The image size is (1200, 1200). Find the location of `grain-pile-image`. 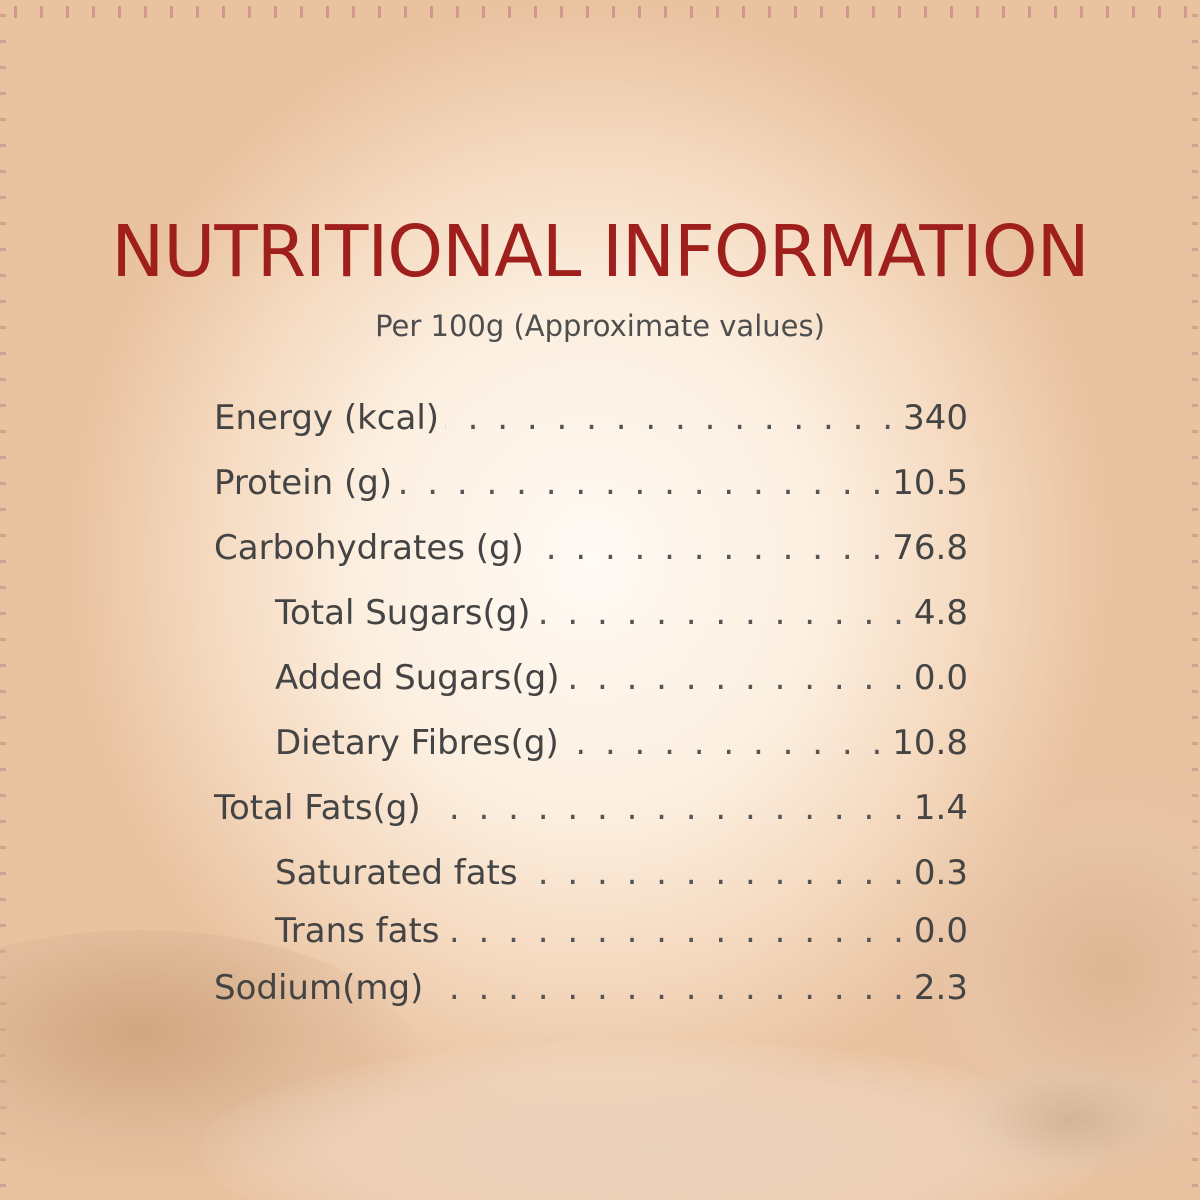

grain-pile-image is located at coordinates (1070, 1120).